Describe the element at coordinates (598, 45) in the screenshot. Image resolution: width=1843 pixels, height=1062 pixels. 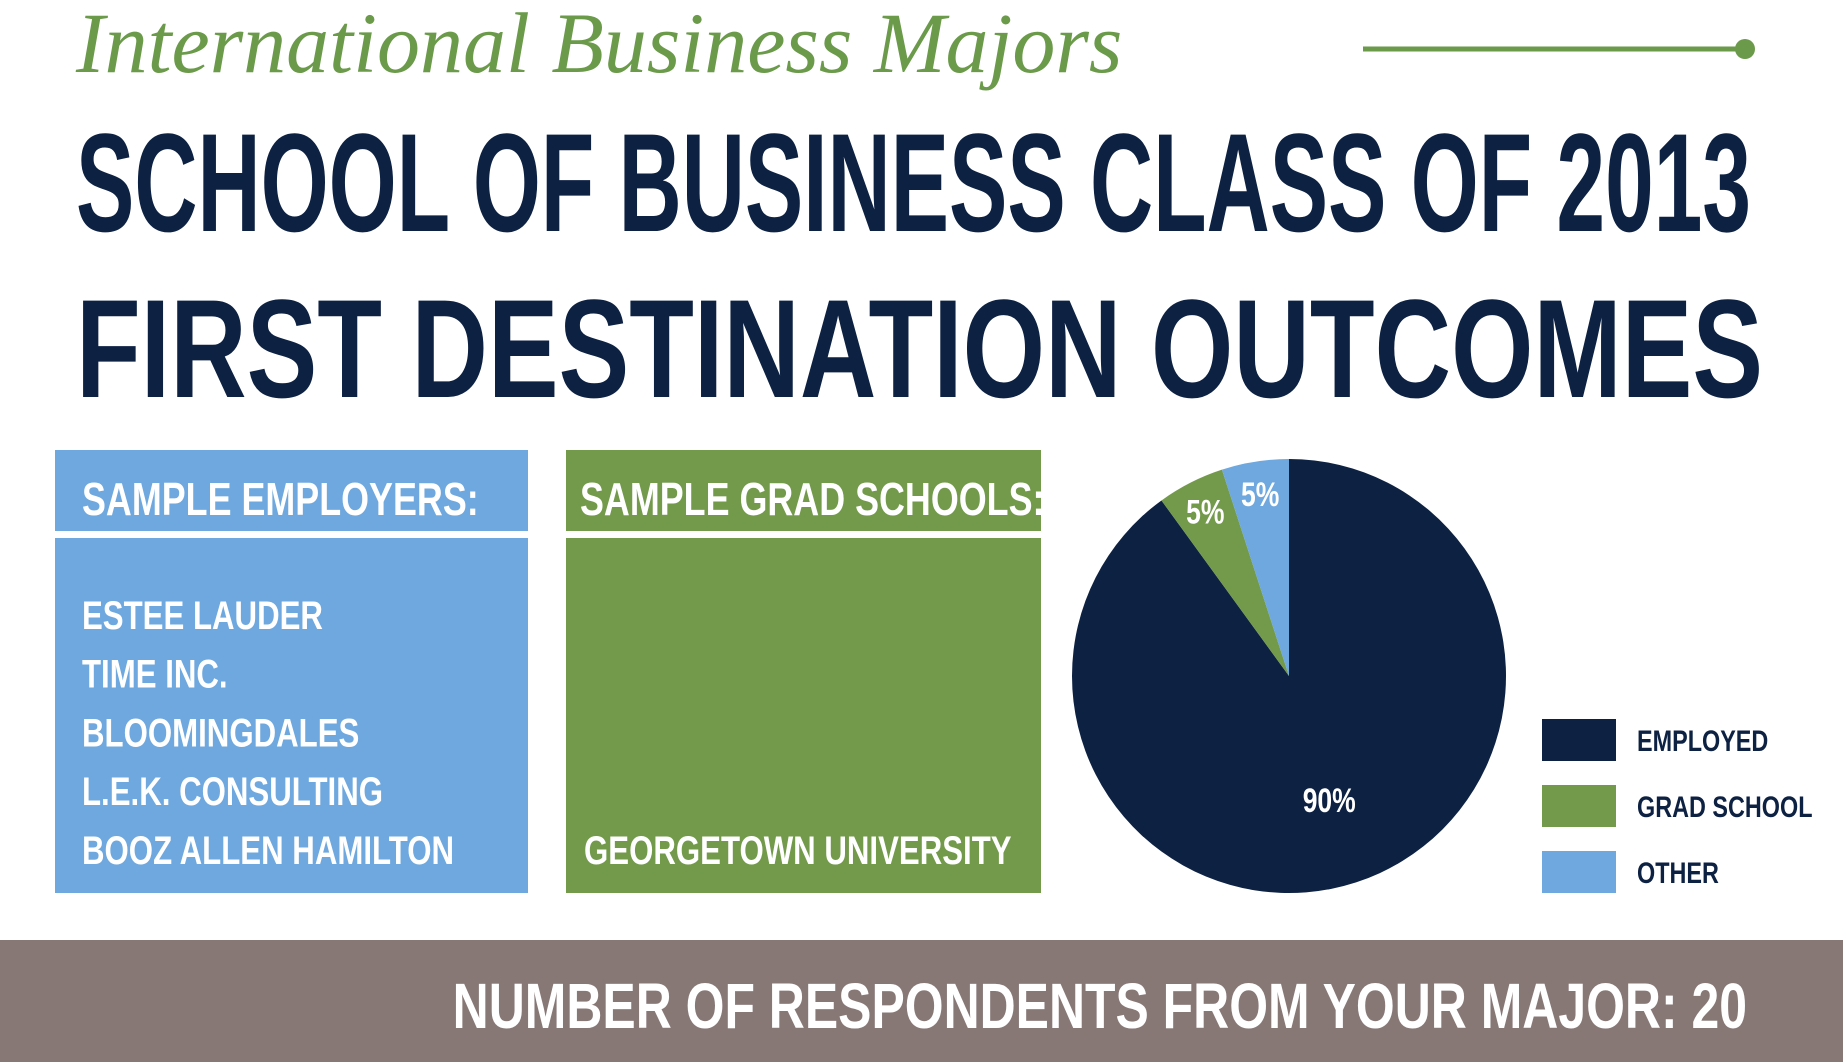
I see `script-title: International Business Majors` at that location.